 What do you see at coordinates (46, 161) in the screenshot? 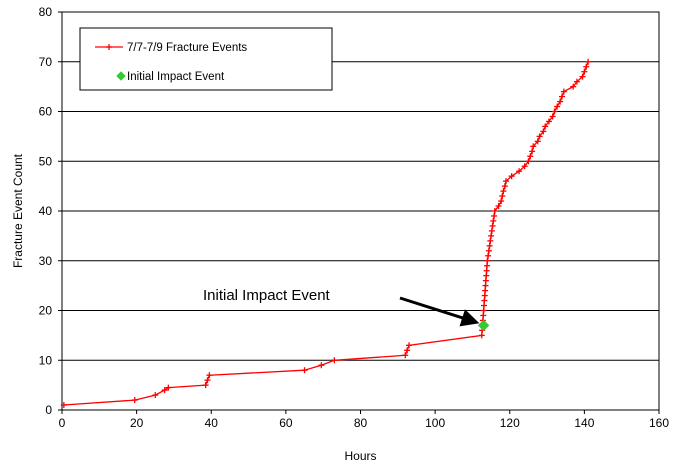
I see `y-tick-label: 50` at bounding box center [46, 161].